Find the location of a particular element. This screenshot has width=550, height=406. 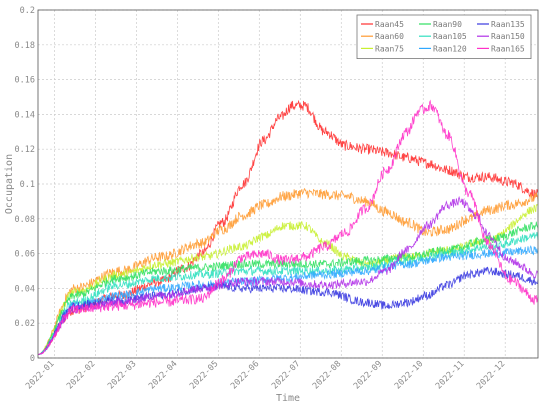

y-tick-label: 0.04 is located at coordinates (25, 289).